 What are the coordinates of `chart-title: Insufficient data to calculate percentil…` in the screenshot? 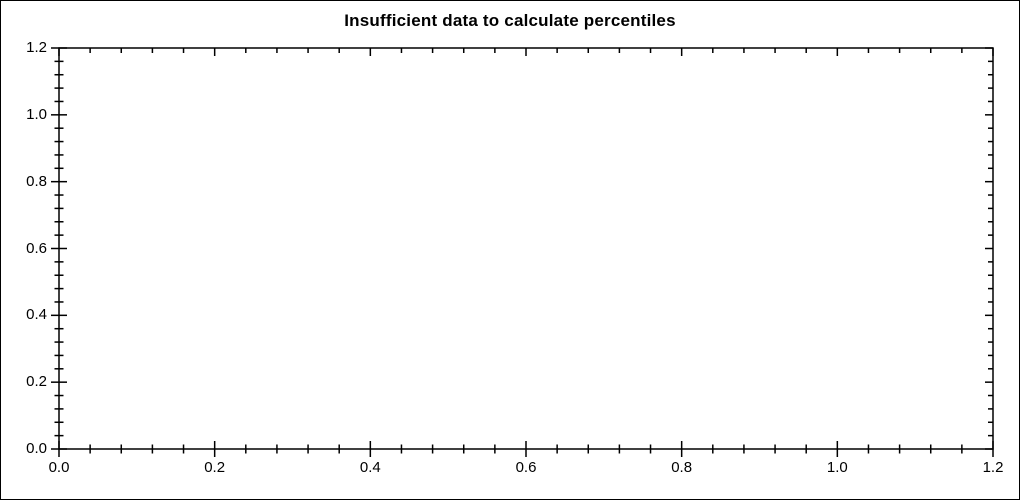 It's located at (510, 20).